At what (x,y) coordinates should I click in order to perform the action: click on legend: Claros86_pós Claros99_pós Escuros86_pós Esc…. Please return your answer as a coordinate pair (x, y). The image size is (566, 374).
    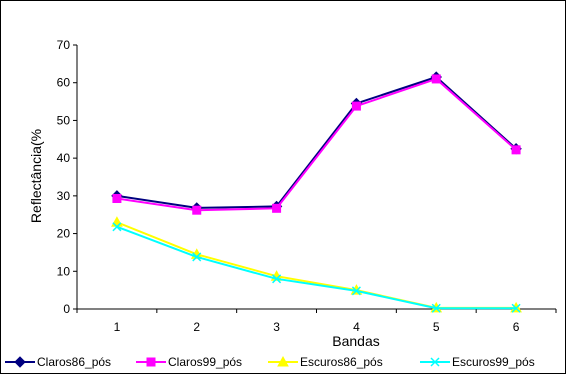
    Looking at the image, I should click on (270, 362).